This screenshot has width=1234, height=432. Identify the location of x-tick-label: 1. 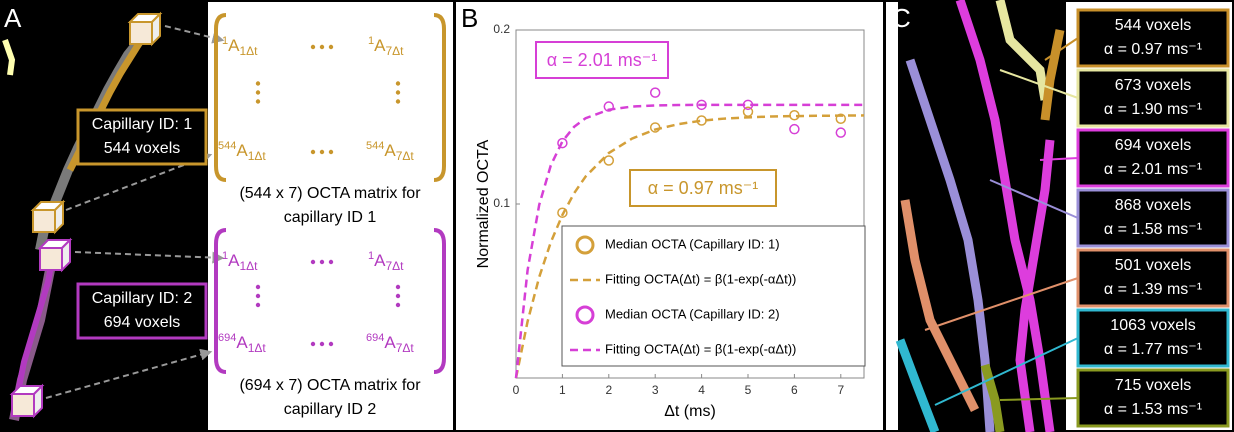
(562, 390).